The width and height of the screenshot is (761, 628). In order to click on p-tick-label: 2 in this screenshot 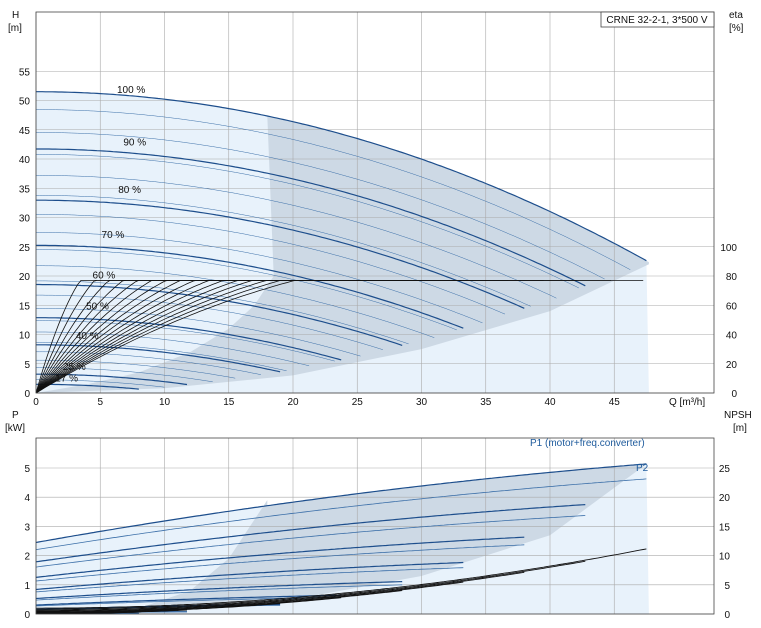, I will do `click(27, 557)`.